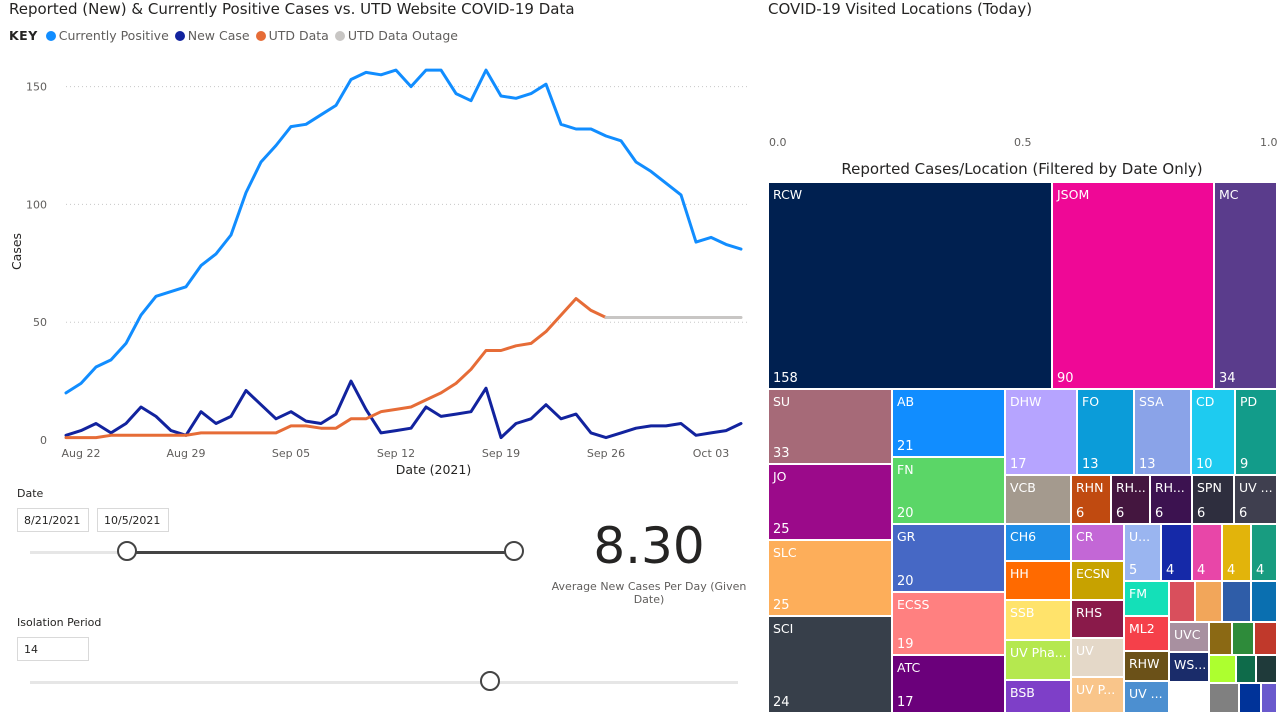 The height and width of the screenshot is (715, 1280). What do you see at coordinates (948, 558) in the screenshot?
I see `treemap-cell-gr: GR 20` at bounding box center [948, 558].